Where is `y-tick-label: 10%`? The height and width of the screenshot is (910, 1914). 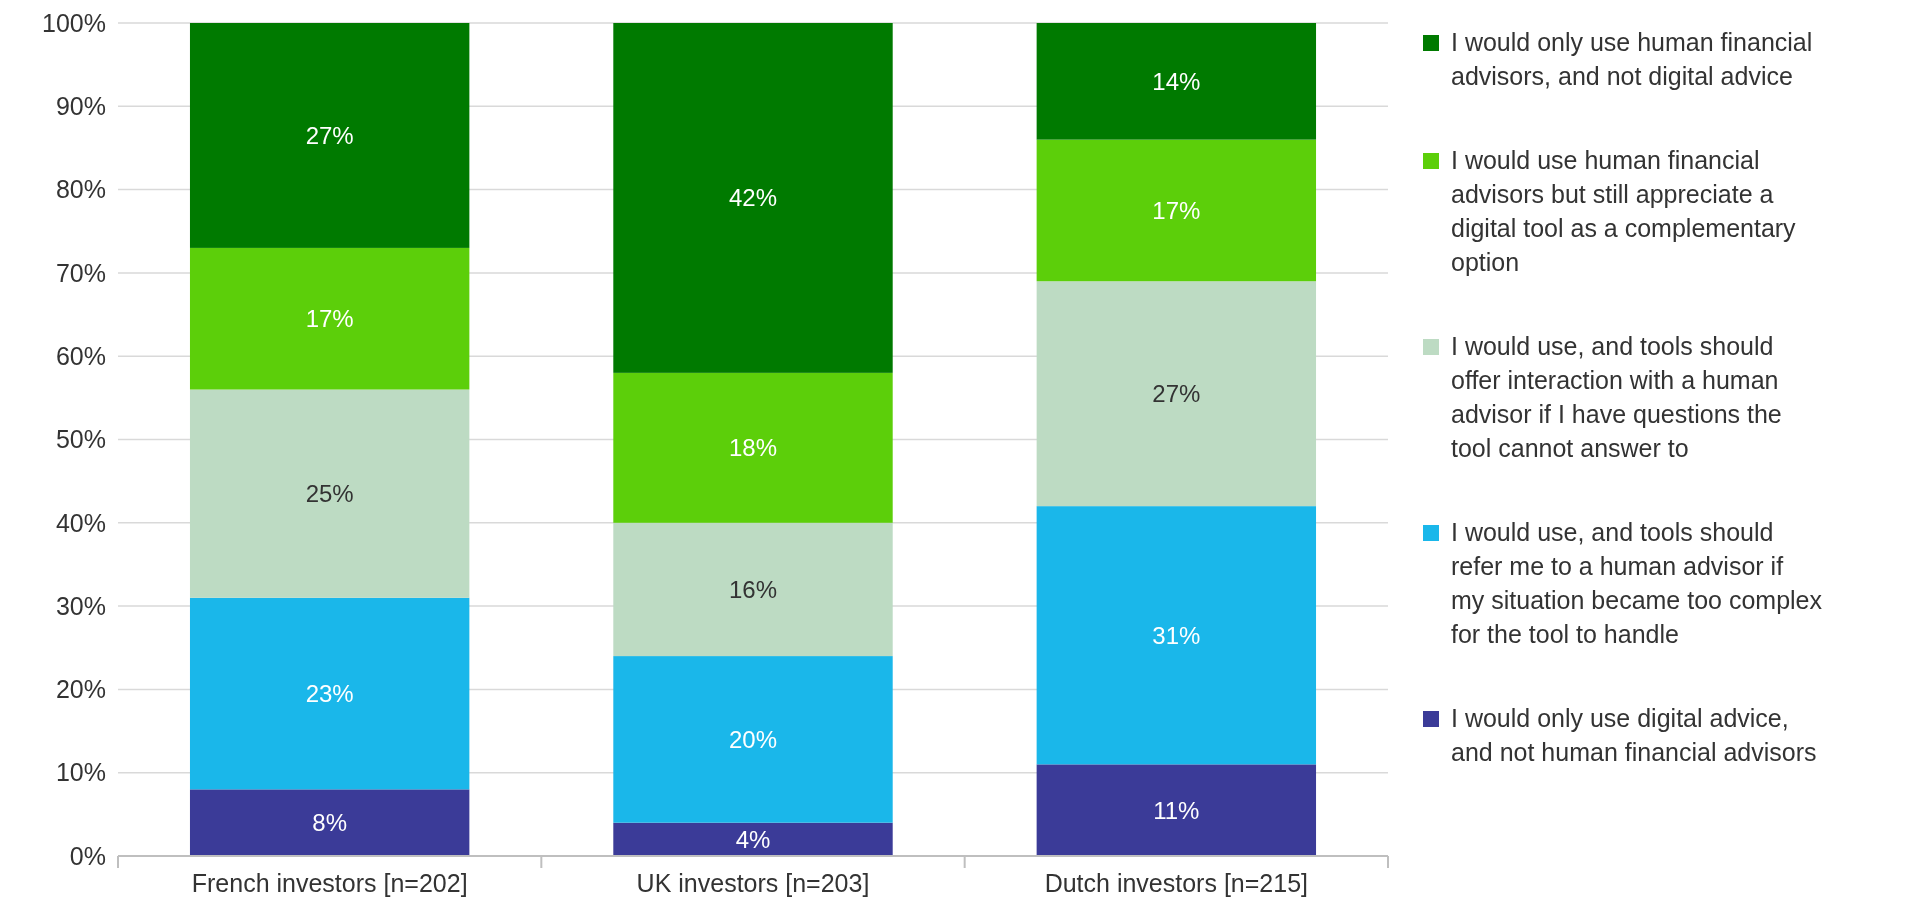
y-tick-label: 10% is located at coordinates (80, 772).